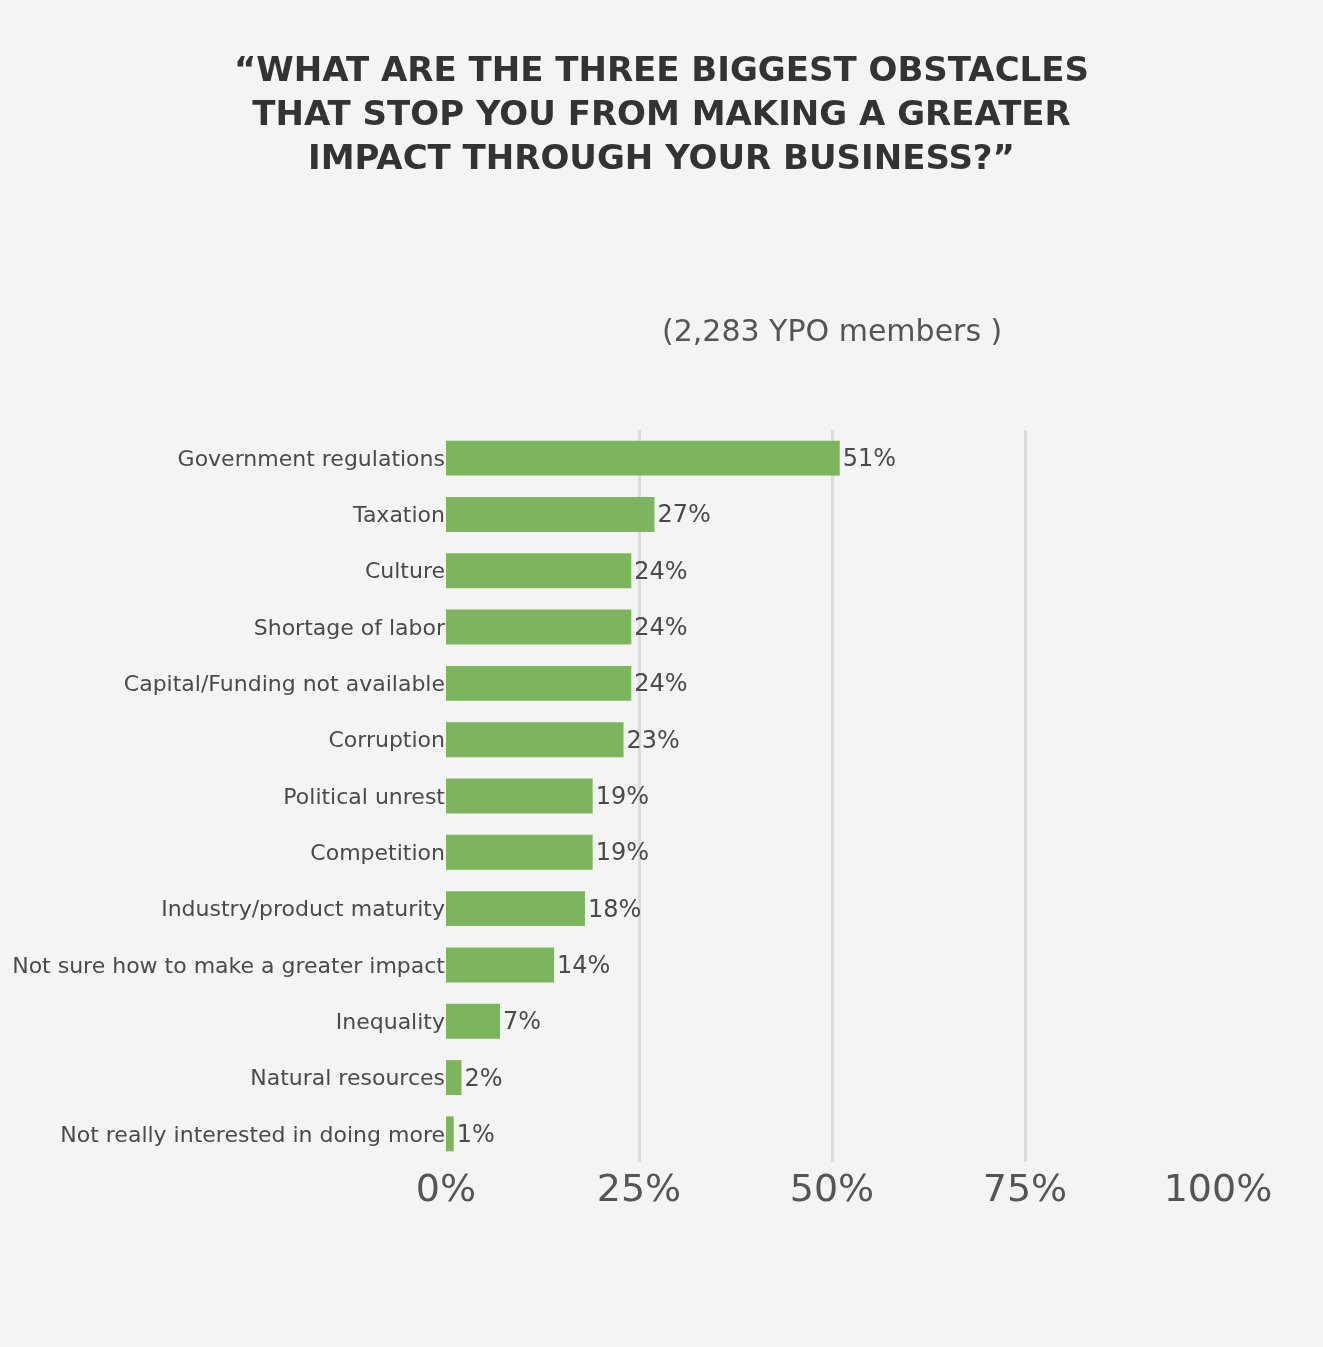  I want to click on y-tick-label: Political unrest, so click(364, 796).